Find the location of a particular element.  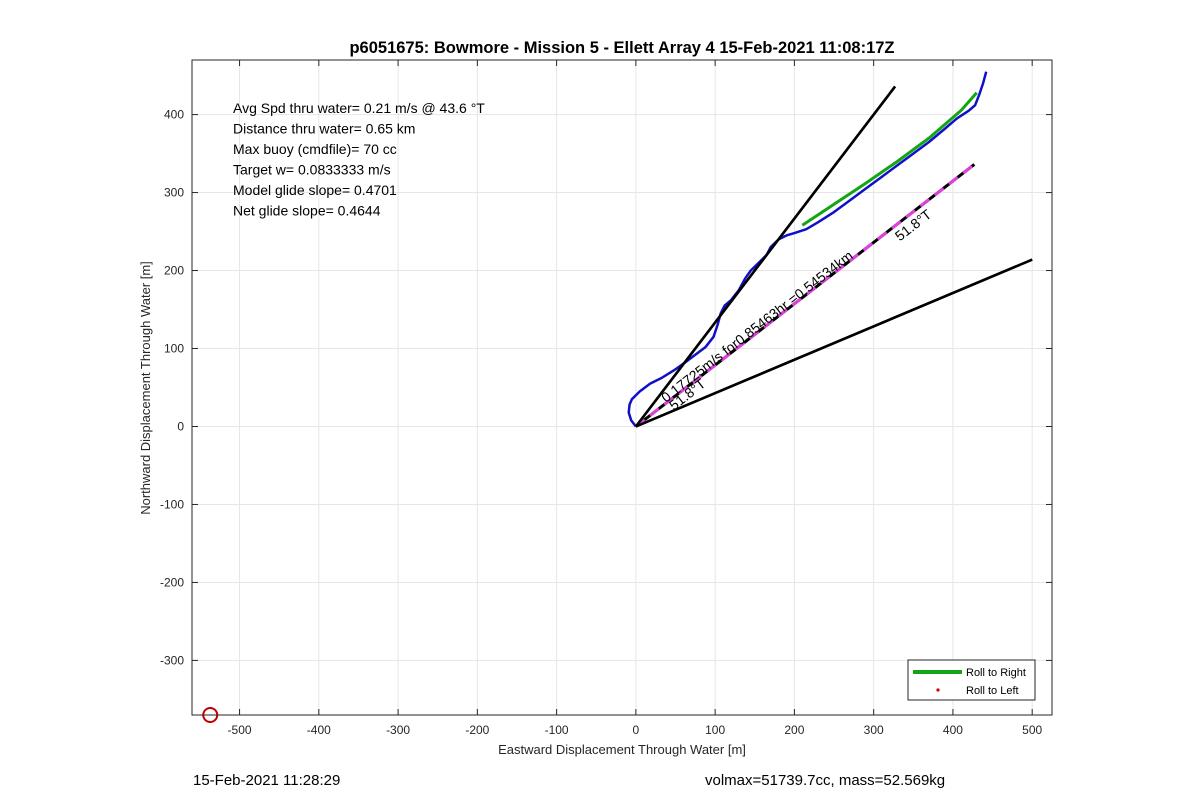

y-tick-label: 200 is located at coordinates (174, 271).